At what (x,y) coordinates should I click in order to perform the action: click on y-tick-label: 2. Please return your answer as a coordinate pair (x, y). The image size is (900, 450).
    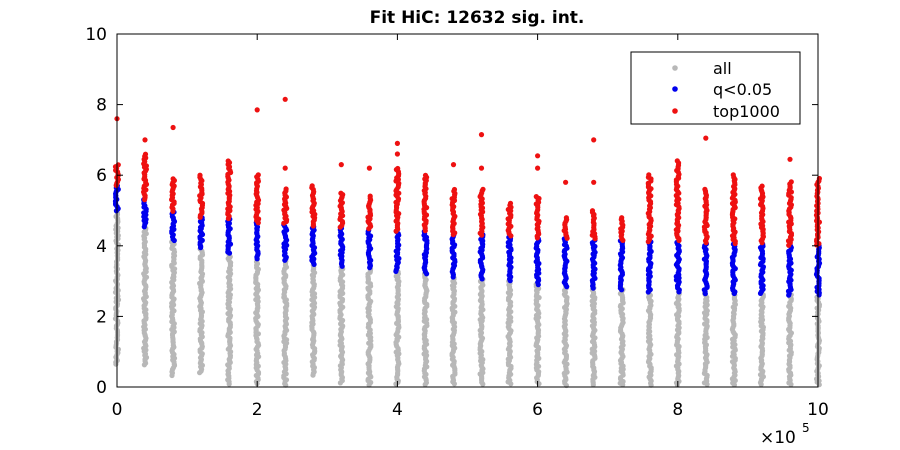
    Looking at the image, I should click on (101, 317).